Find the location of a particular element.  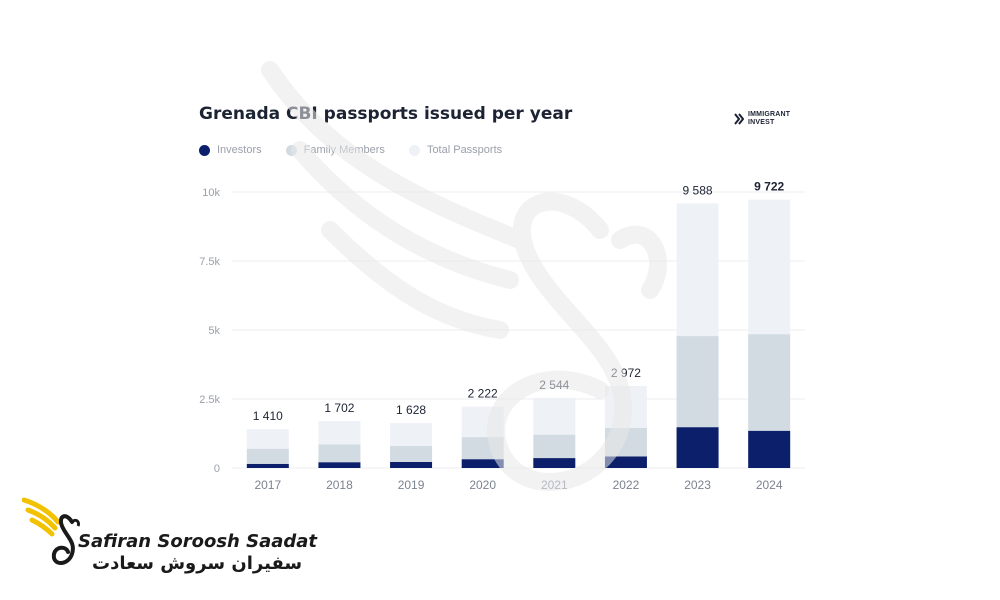

bar-total-label: 2 544 is located at coordinates (554, 385).